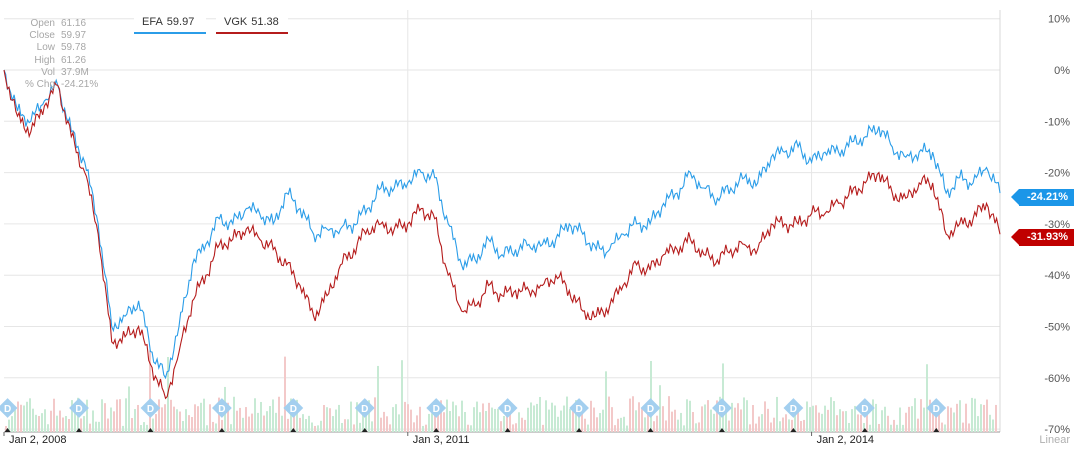  Describe the element at coordinates (38, 440) in the screenshot. I see `x-tick-label: Jan 2, 2008` at that location.